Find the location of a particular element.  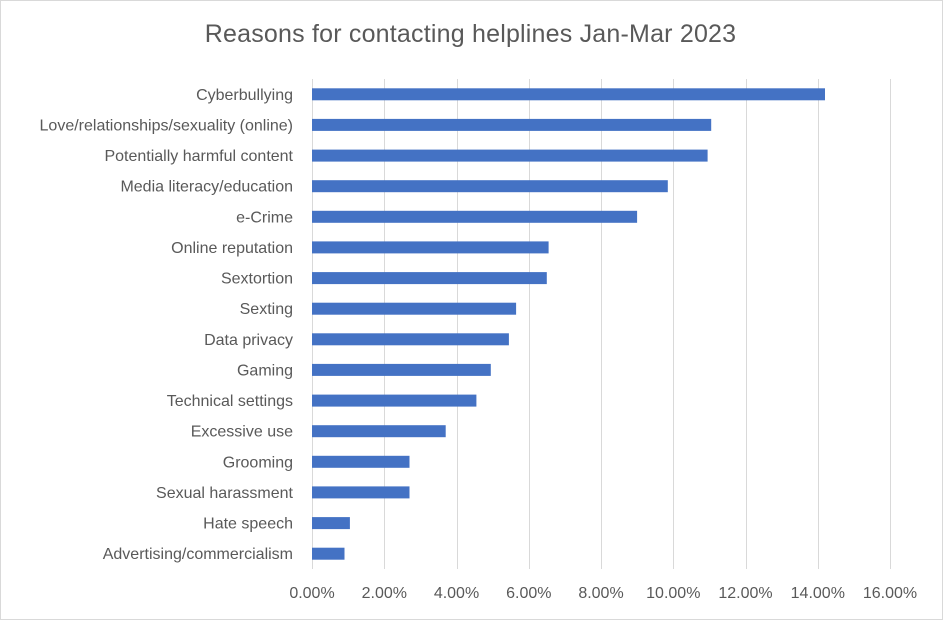

x-tick-label: 12.00% is located at coordinates (745, 593).